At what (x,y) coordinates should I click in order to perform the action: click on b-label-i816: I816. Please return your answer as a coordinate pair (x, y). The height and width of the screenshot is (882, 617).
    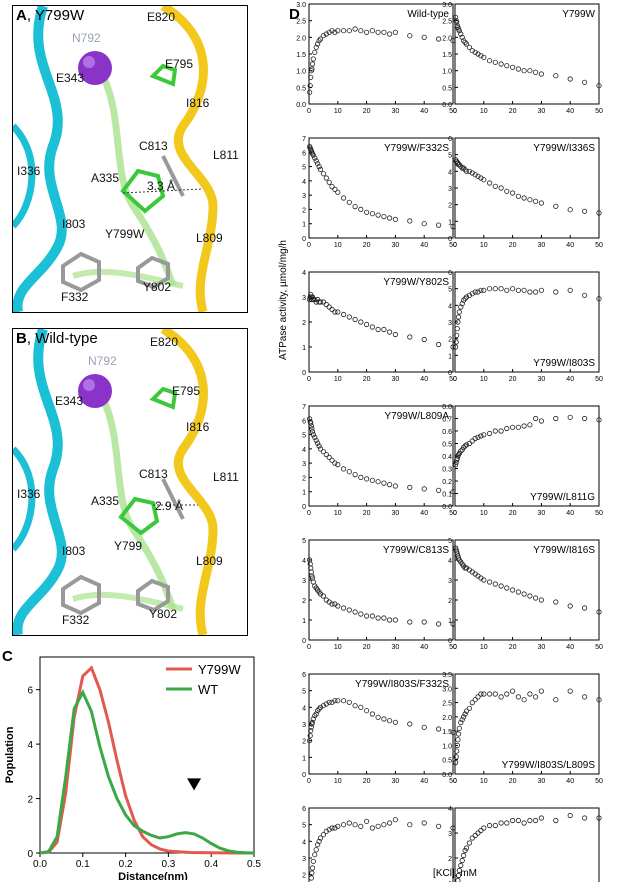
    Looking at the image, I should click on (198, 427).